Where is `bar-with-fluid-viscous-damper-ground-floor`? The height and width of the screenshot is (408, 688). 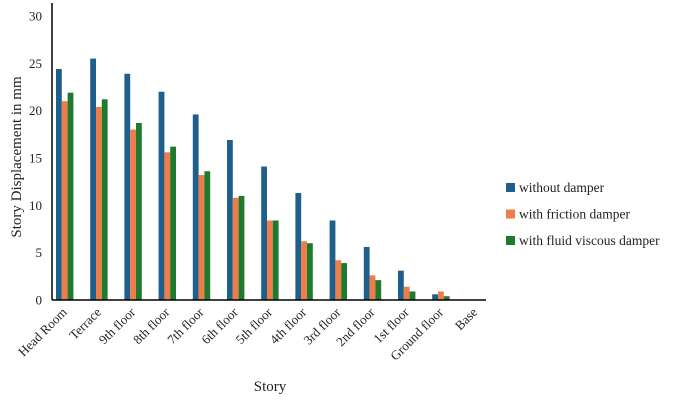
bar-with-fluid-viscous-damper-ground-floor is located at coordinates (446, 298).